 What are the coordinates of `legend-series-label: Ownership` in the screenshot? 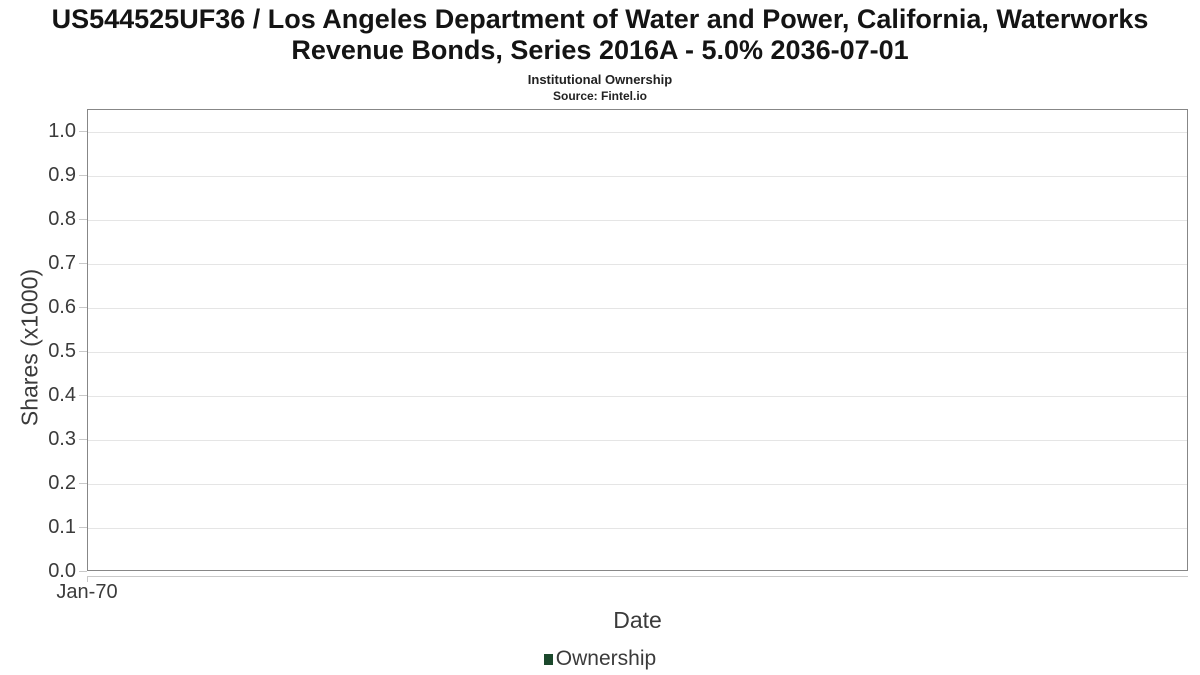 It's located at (606, 658).